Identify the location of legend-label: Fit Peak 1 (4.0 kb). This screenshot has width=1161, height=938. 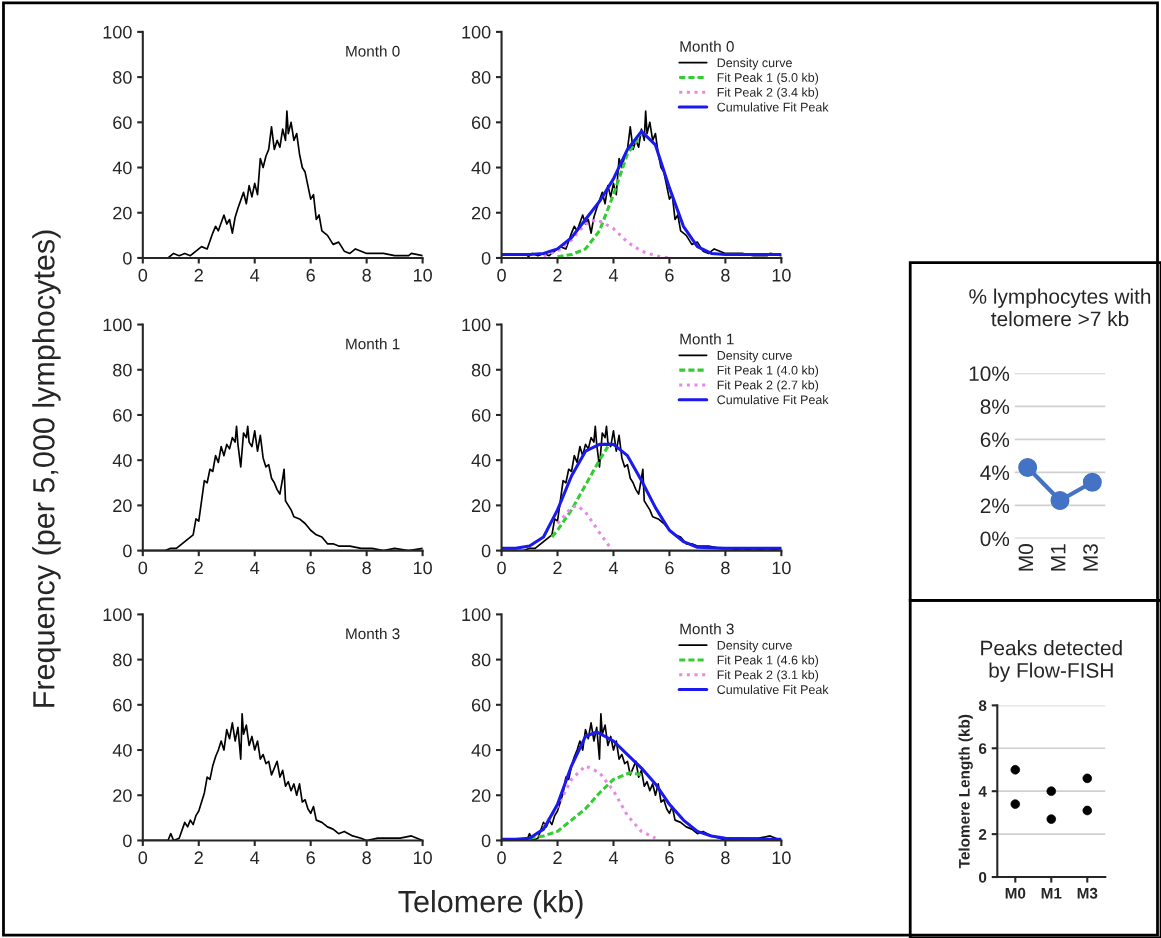
(768, 371).